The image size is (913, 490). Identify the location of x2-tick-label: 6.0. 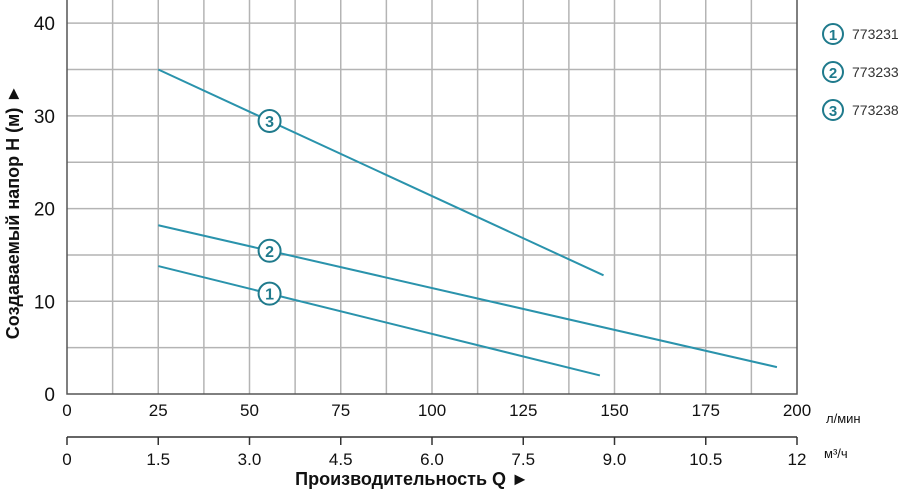
(432, 459).